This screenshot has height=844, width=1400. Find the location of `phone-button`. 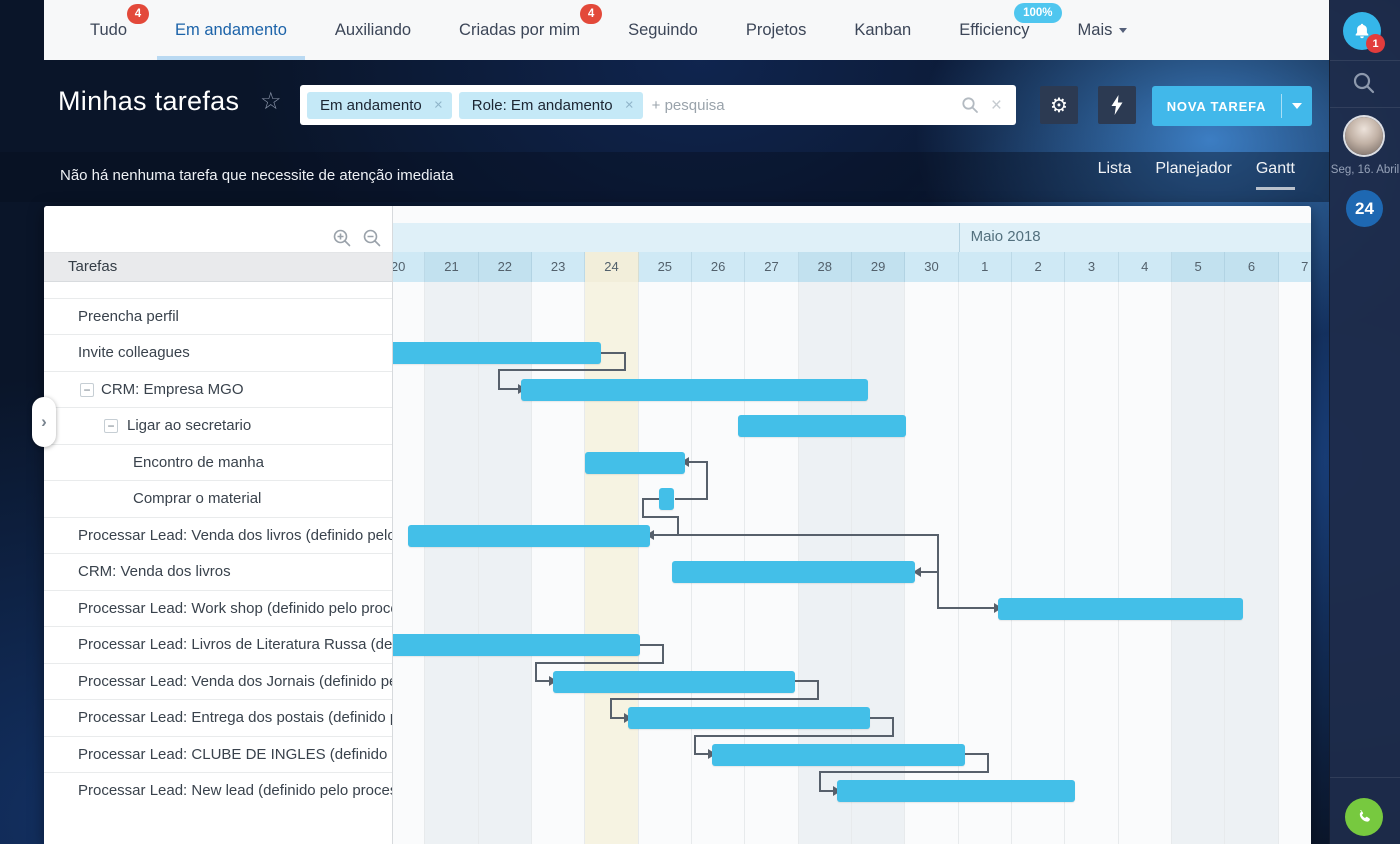

phone-button is located at coordinates (1364, 817).